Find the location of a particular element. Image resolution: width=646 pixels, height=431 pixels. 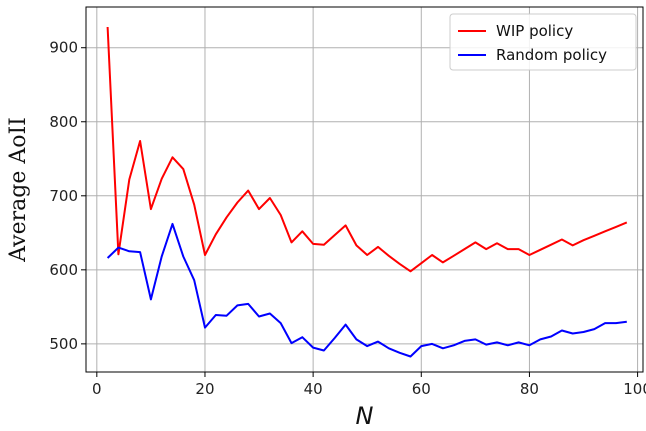

legend-box is located at coordinates (543, 42).